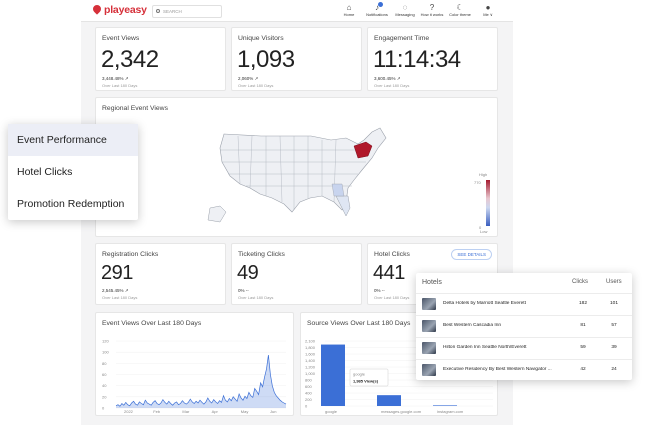 Image resolution: width=654 pixels, height=425 pixels. What do you see at coordinates (387, 78) in the screenshot?
I see `card-percent: 3,600.45% ↗` at bounding box center [387, 78].